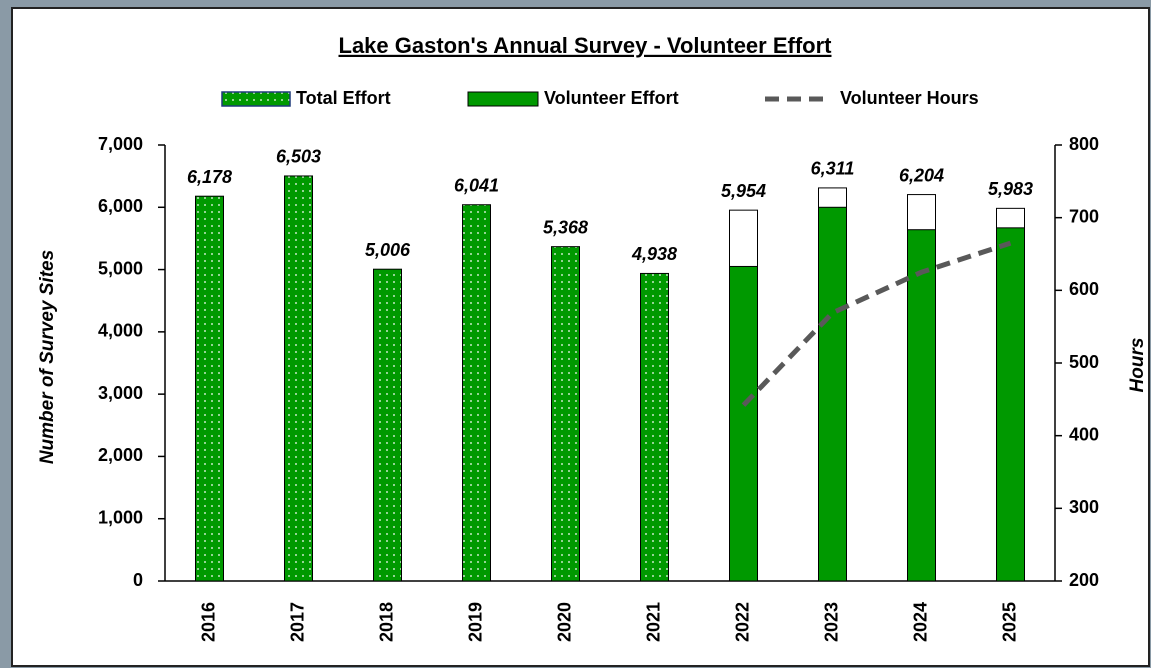  Describe the element at coordinates (120, 268) in the screenshot. I see `y-tick-label: 5,000` at that location.